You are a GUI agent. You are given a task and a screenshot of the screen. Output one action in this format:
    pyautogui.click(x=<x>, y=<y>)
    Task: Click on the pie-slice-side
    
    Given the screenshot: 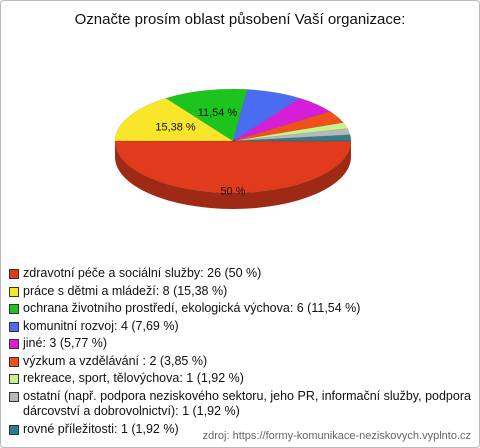 What is the action you would take?
    pyautogui.click(x=233, y=175)
    